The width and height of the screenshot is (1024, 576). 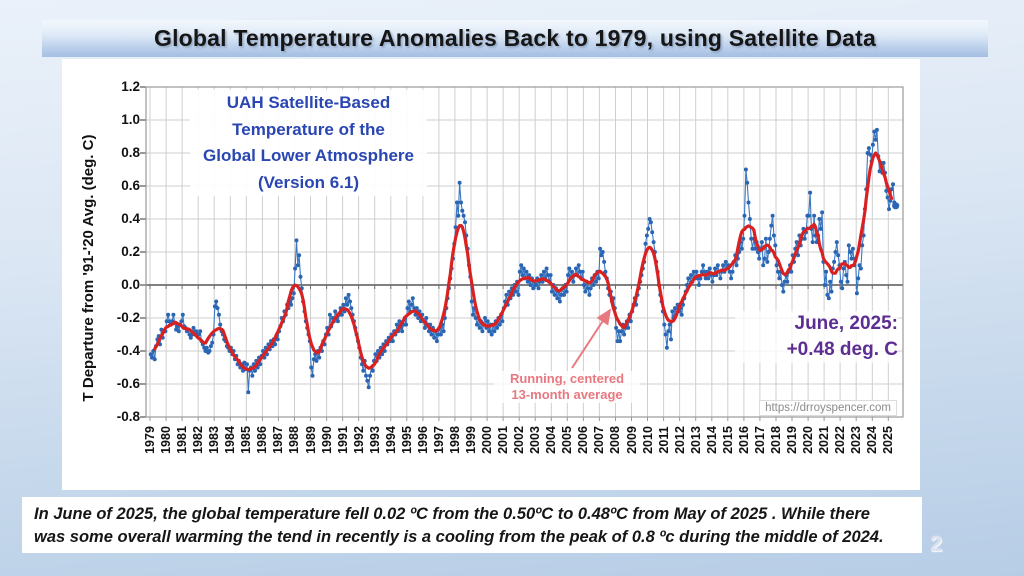 What do you see at coordinates (599, 440) in the screenshot?
I see `x-tick-label: 2007` at bounding box center [599, 440].